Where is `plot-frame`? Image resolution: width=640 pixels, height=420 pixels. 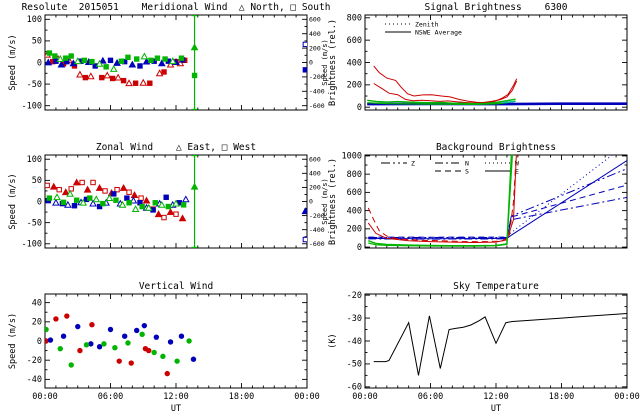 plot-frame is located at coordinates (496, 201).